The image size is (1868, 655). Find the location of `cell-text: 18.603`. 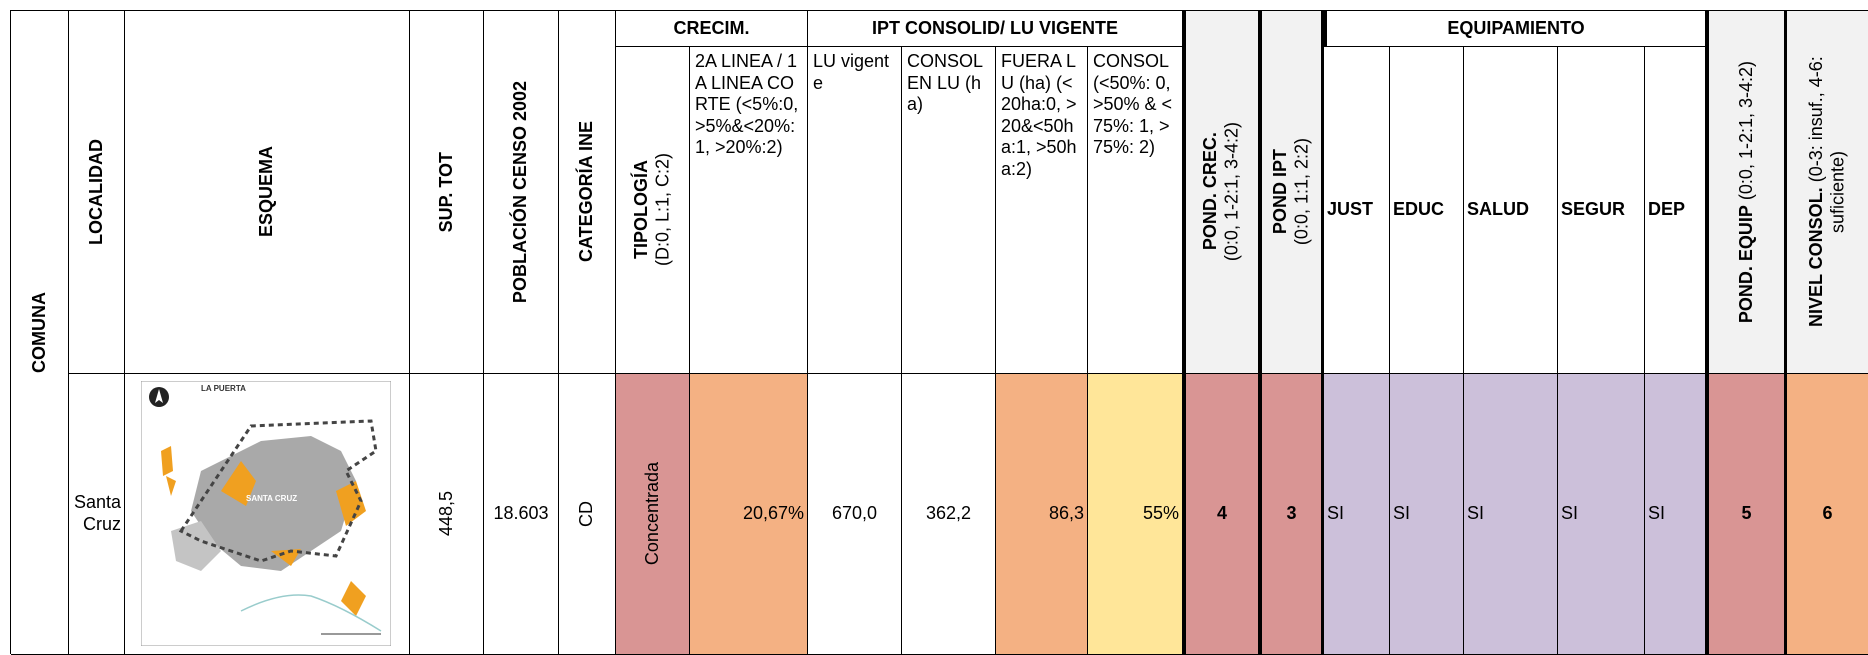

cell-text: 18.603 is located at coordinates (521, 513).